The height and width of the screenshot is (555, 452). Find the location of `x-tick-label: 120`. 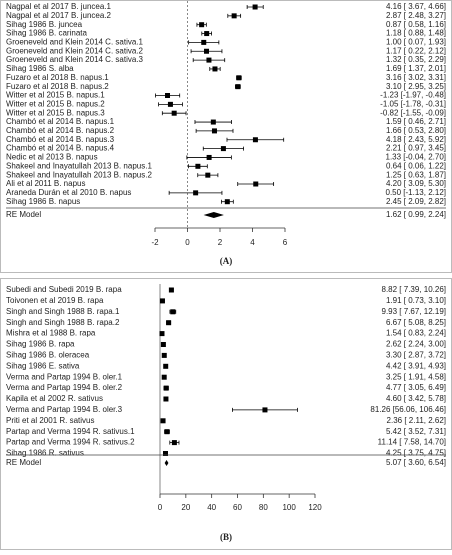

x-tick-label: 120 is located at coordinates (315, 507).